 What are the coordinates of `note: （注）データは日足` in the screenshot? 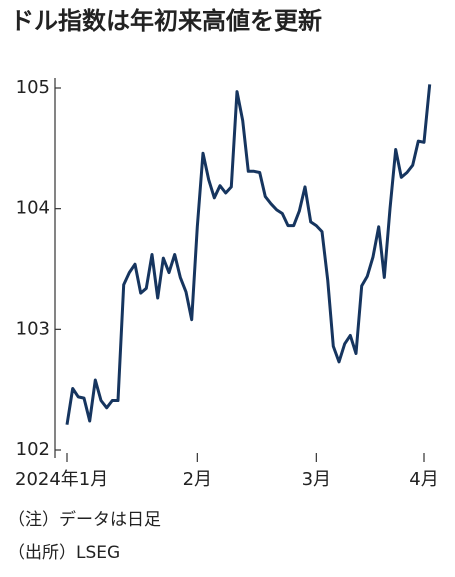 It's located at (84, 519).